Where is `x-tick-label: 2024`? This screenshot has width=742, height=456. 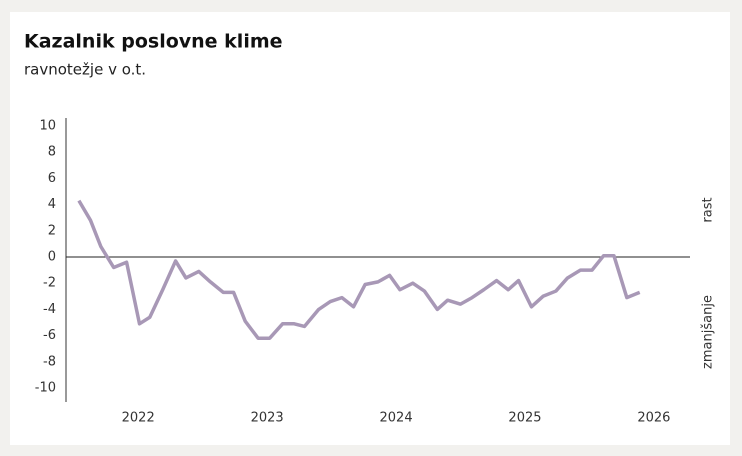
x-tick-label: 2024 is located at coordinates (396, 418).